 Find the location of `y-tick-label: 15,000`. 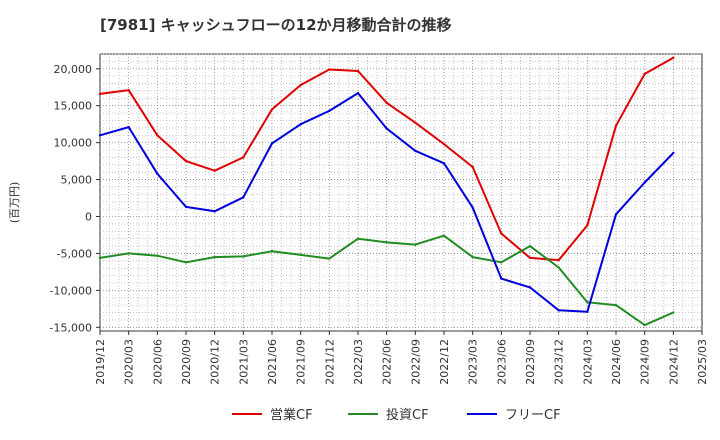

y-tick-label: 15,000 is located at coordinates (73, 106).